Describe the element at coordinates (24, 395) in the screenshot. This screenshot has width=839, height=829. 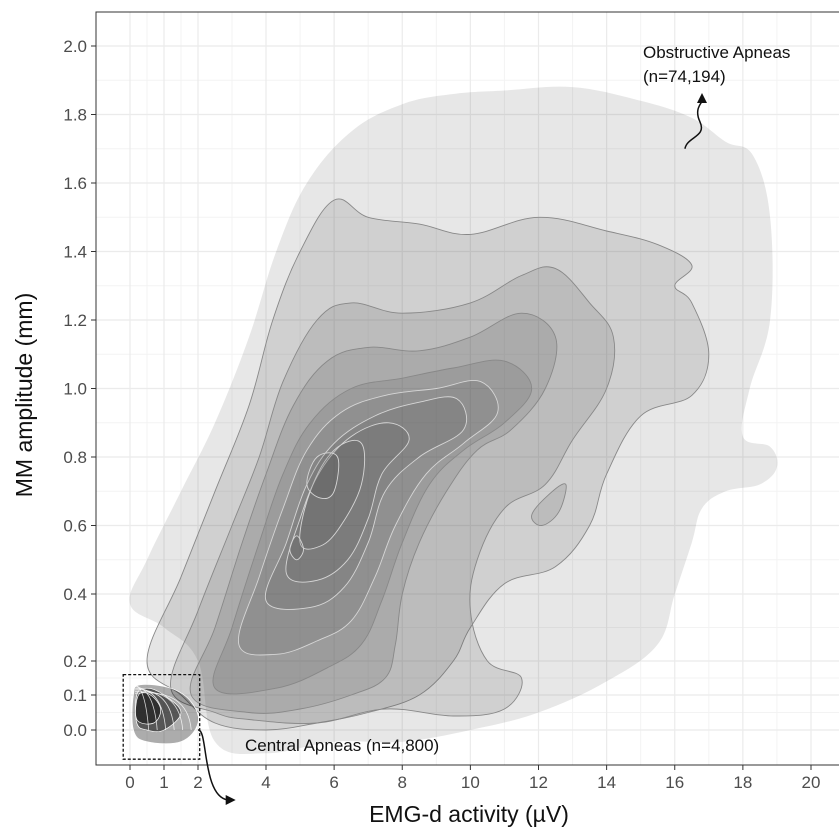
I see `y-axis-title: MM amplitude (mm)` at that location.